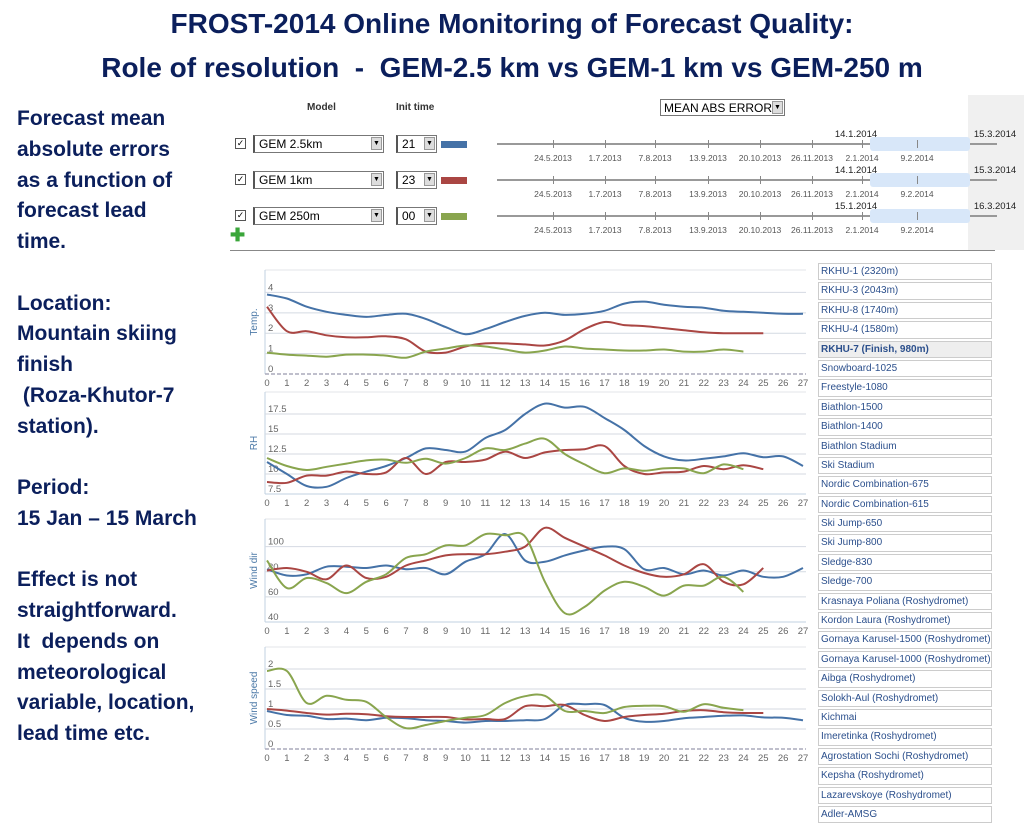  I want to click on station-item: Ski Jump-800, so click(905, 543).